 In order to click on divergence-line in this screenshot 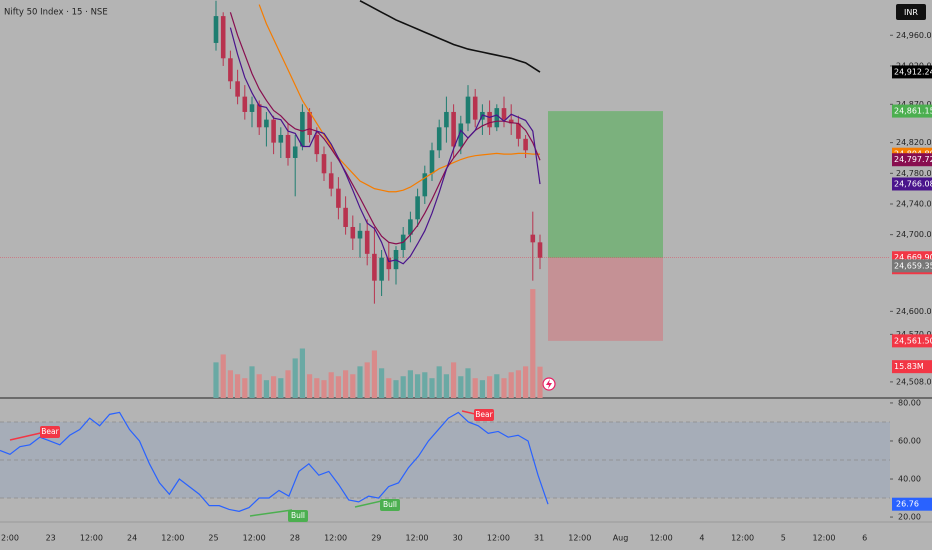, I will do `click(271, 513)`.